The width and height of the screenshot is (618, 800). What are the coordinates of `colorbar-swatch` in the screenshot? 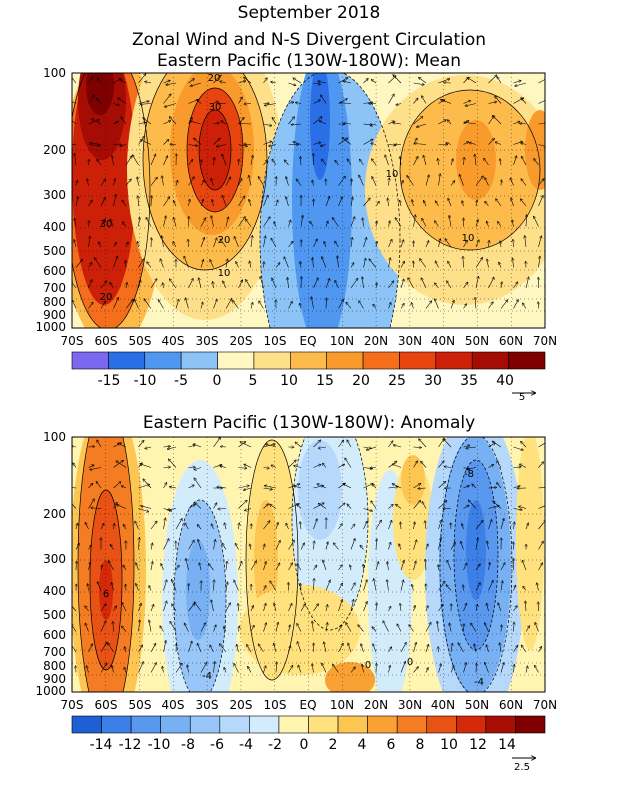 It's located at (272, 360).